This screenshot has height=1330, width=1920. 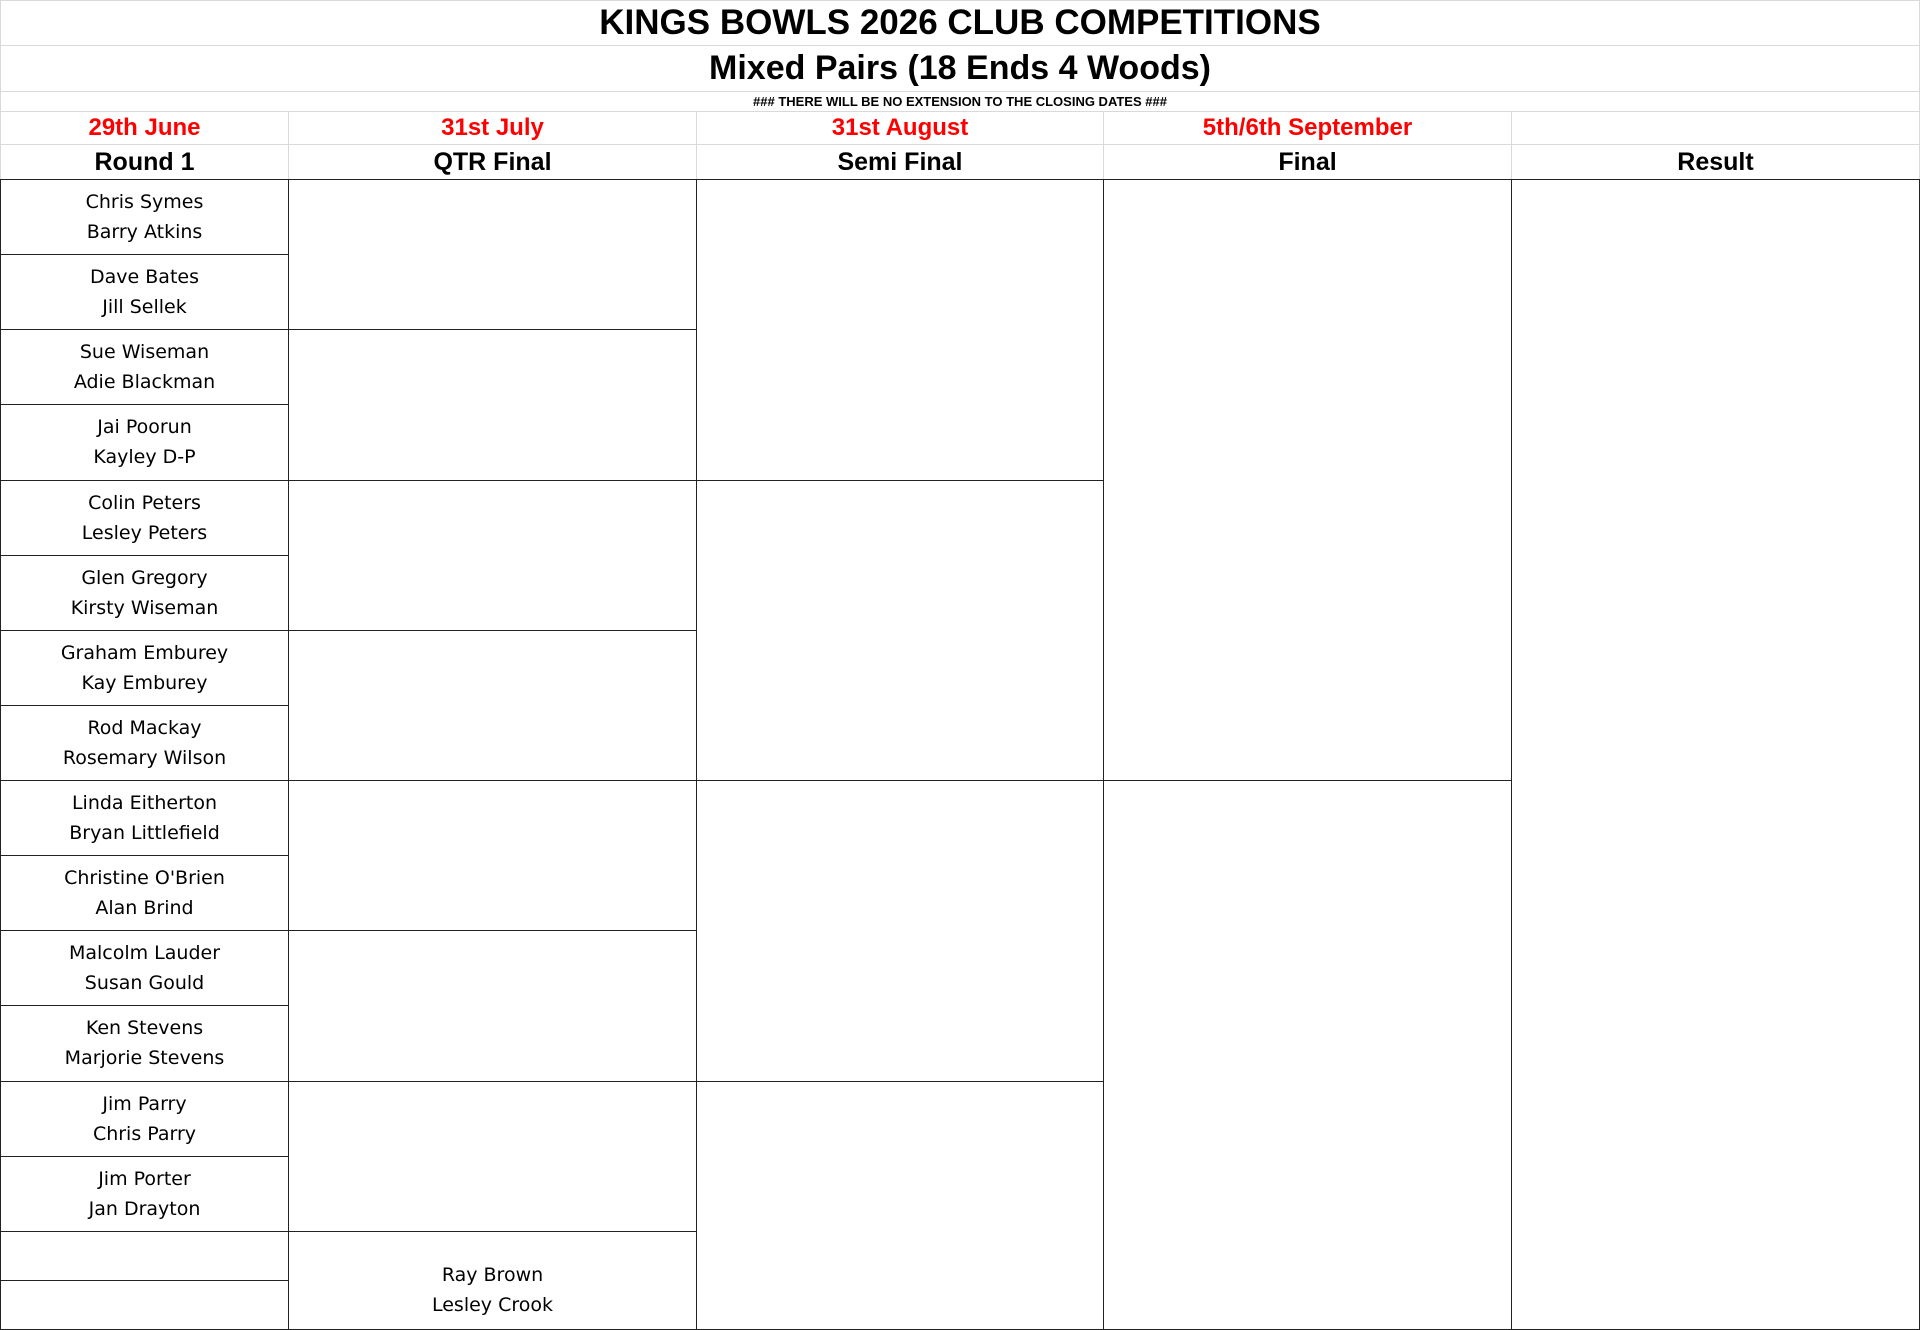 What do you see at coordinates (144, 983) in the screenshot?
I see `player-name: Susan Gould` at bounding box center [144, 983].